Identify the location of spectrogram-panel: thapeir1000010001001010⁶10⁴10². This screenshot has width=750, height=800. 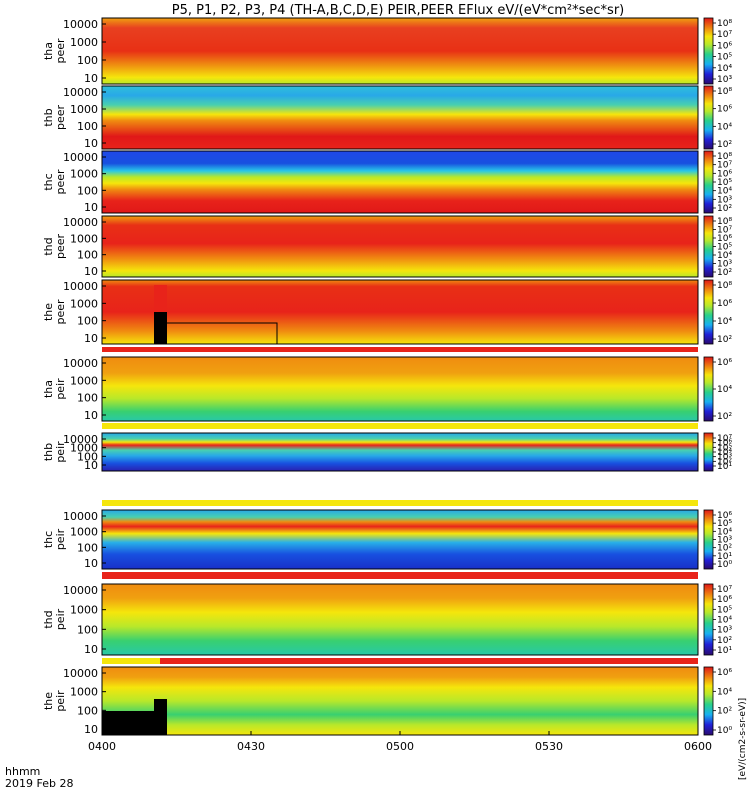
(387, 389).